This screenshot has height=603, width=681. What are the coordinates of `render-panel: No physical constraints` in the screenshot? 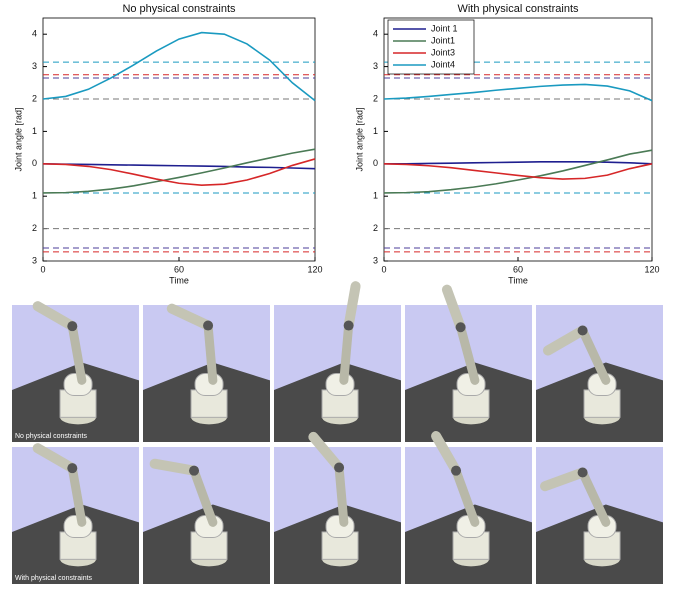 It's located at (75, 371).